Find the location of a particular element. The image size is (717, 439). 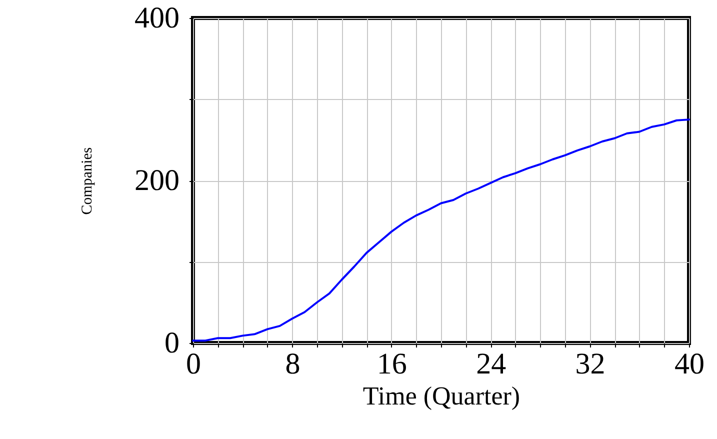

x-tick-label: 16 is located at coordinates (391, 364).